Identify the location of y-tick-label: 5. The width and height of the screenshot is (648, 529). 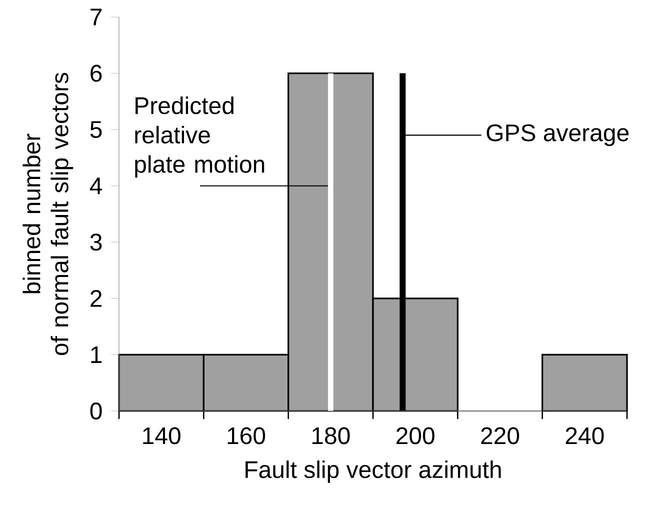
(96, 129).